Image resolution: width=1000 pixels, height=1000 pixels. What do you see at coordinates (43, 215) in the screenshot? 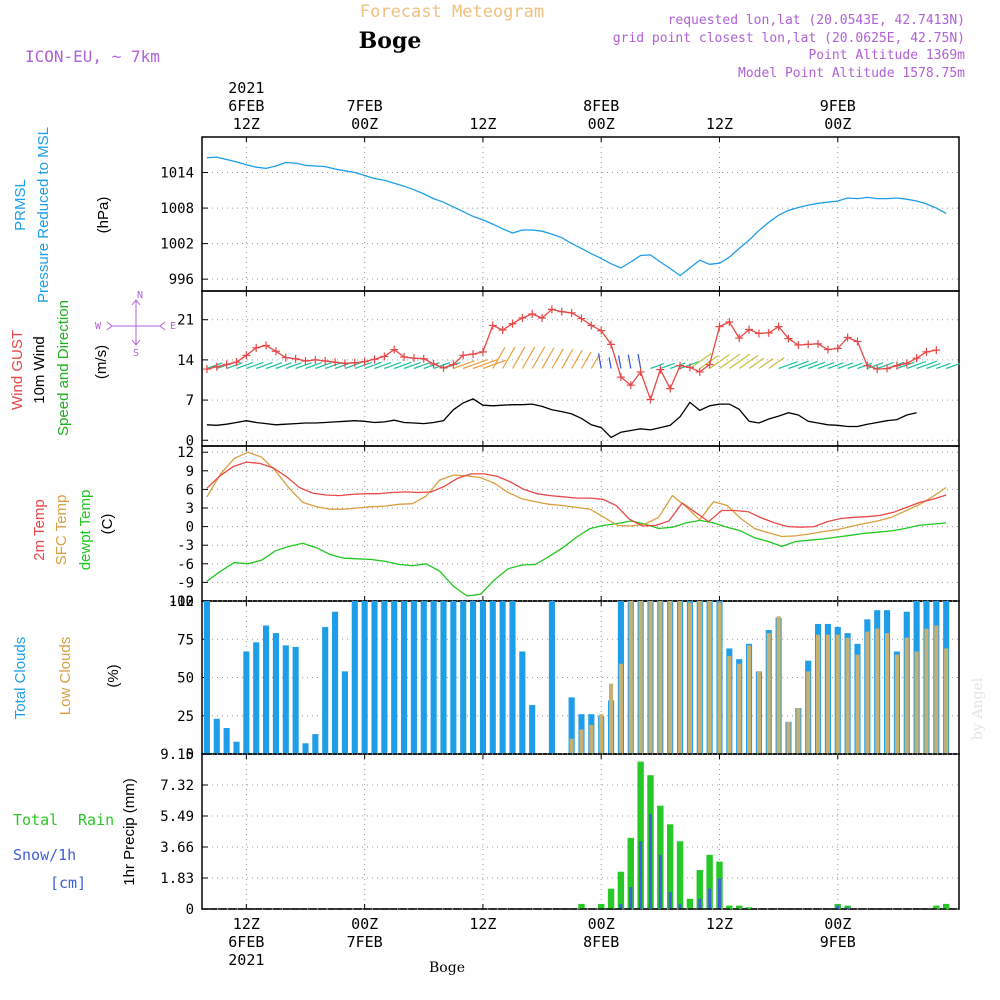
I see `pressure-label-msl: Pressure Reduced to MSL` at bounding box center [43, 215].